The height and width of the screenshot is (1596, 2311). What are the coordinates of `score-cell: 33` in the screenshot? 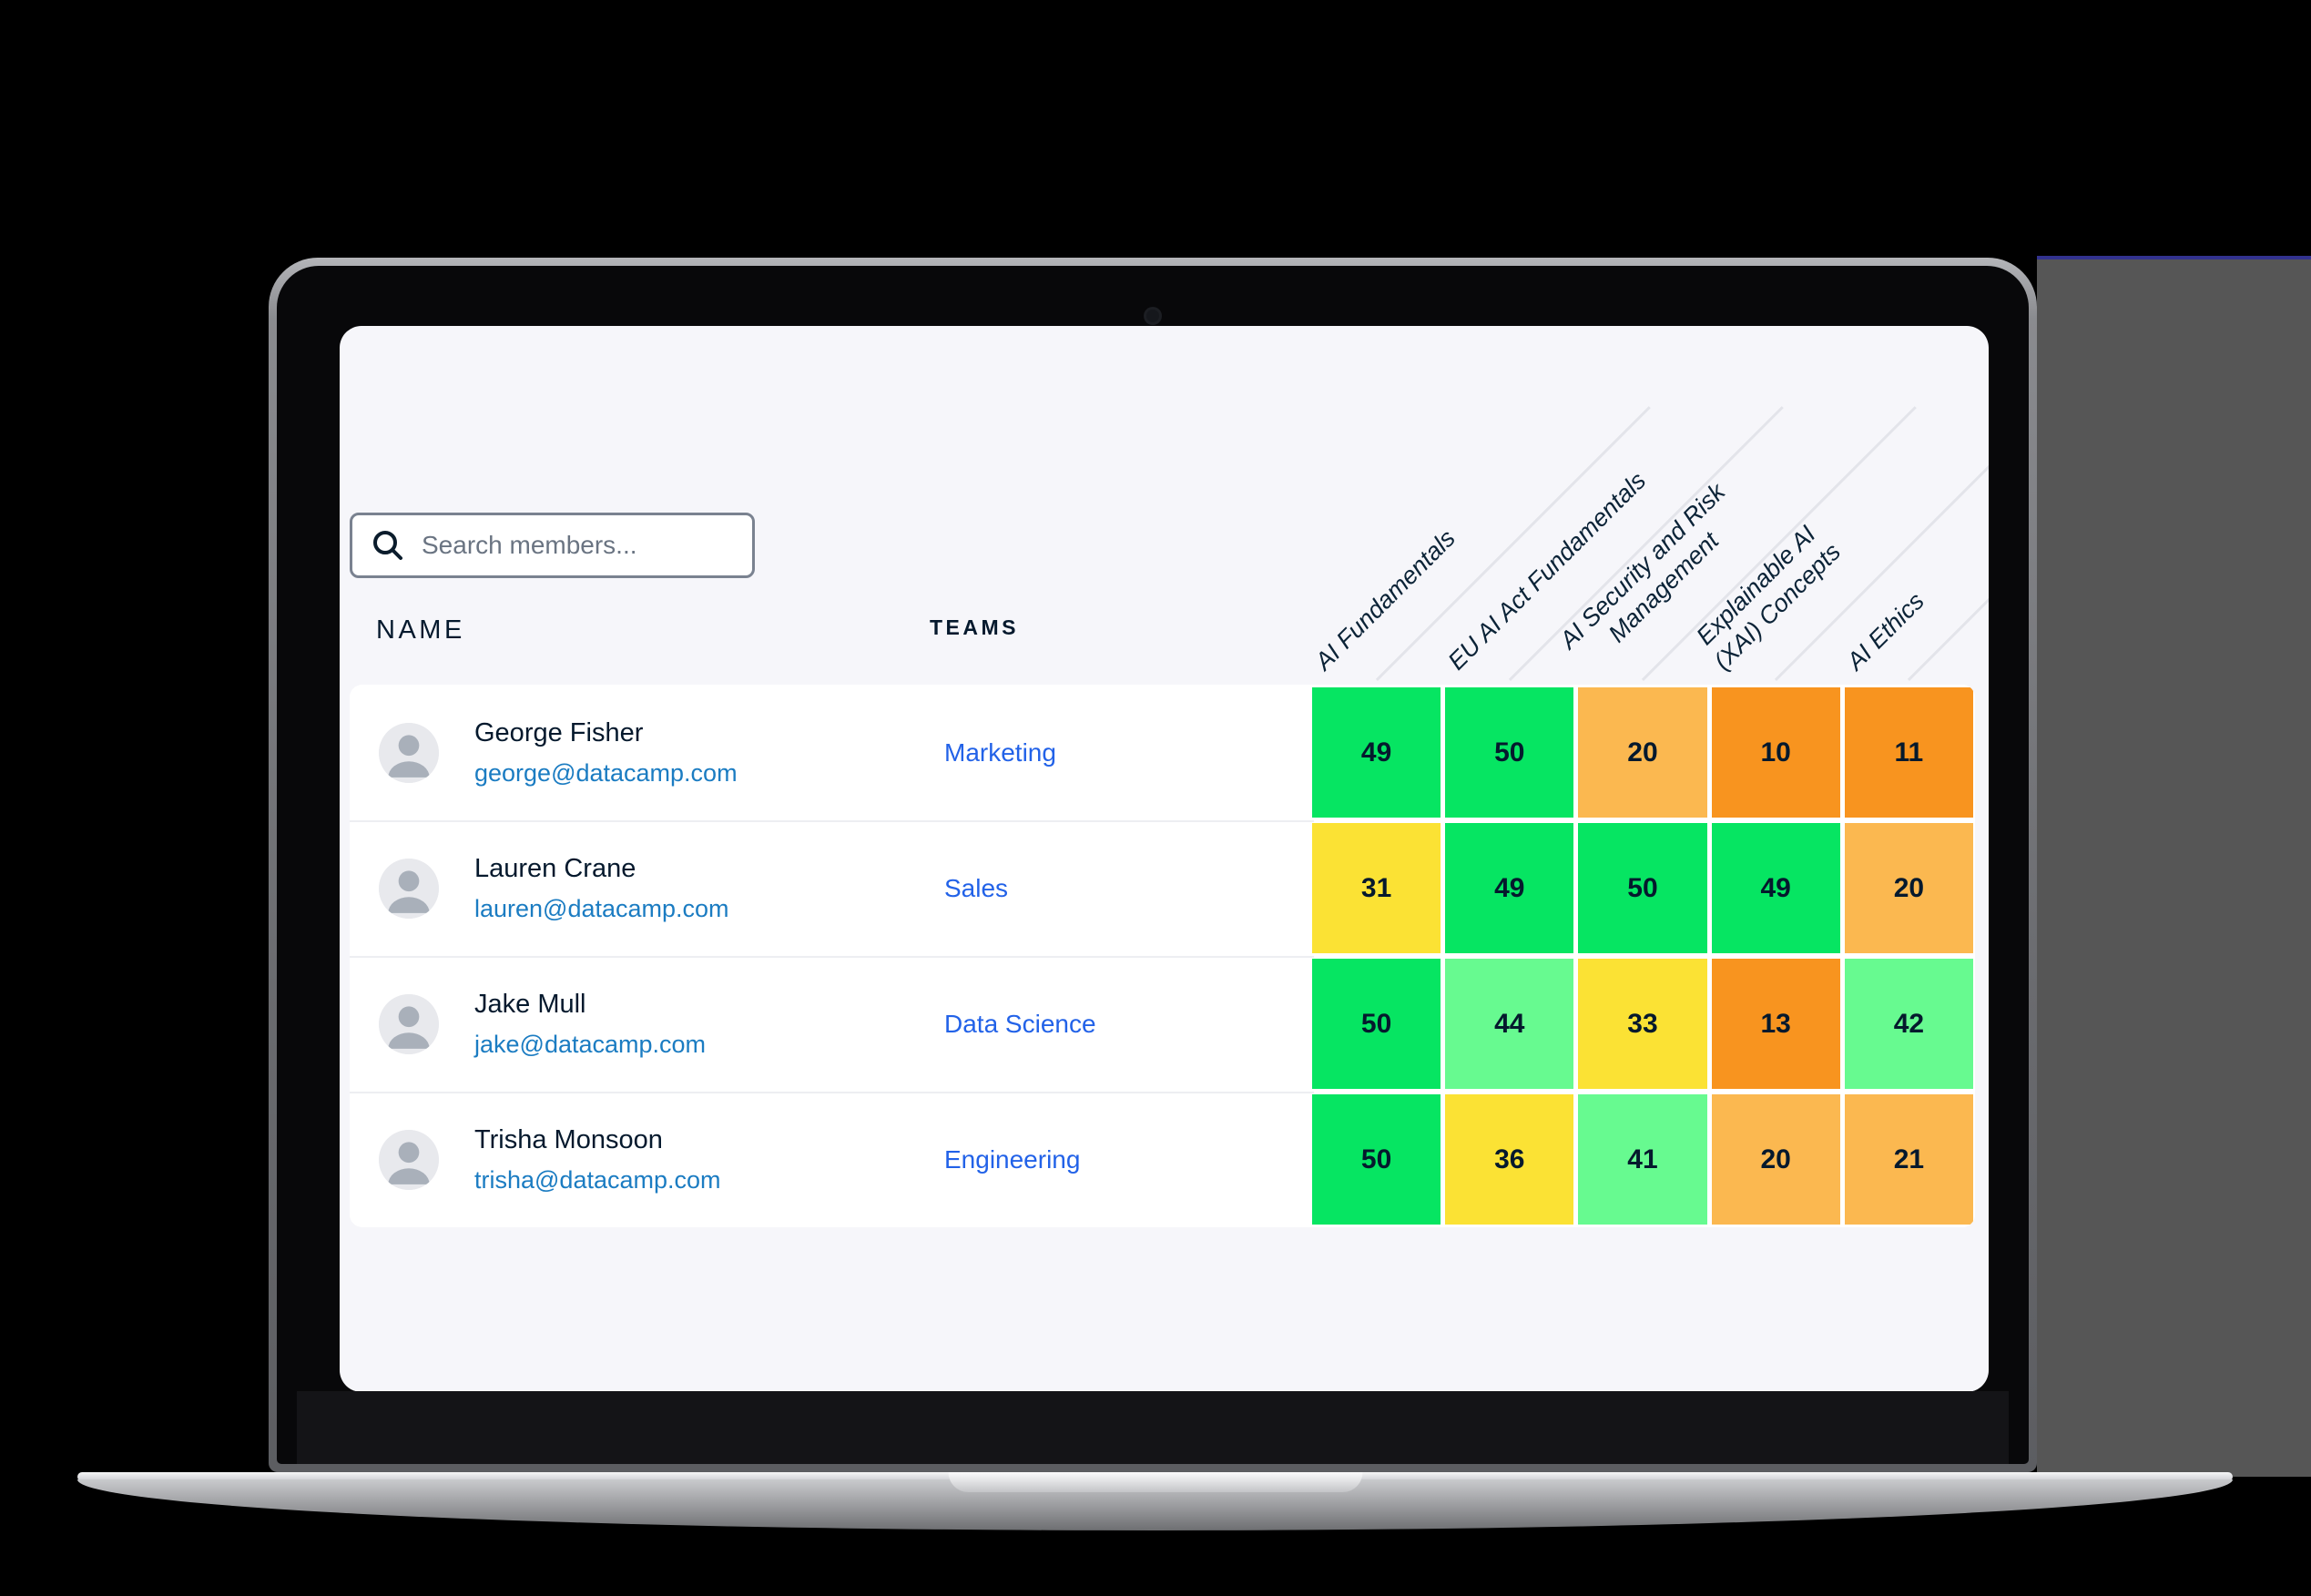 It's located at (1643, 1024).